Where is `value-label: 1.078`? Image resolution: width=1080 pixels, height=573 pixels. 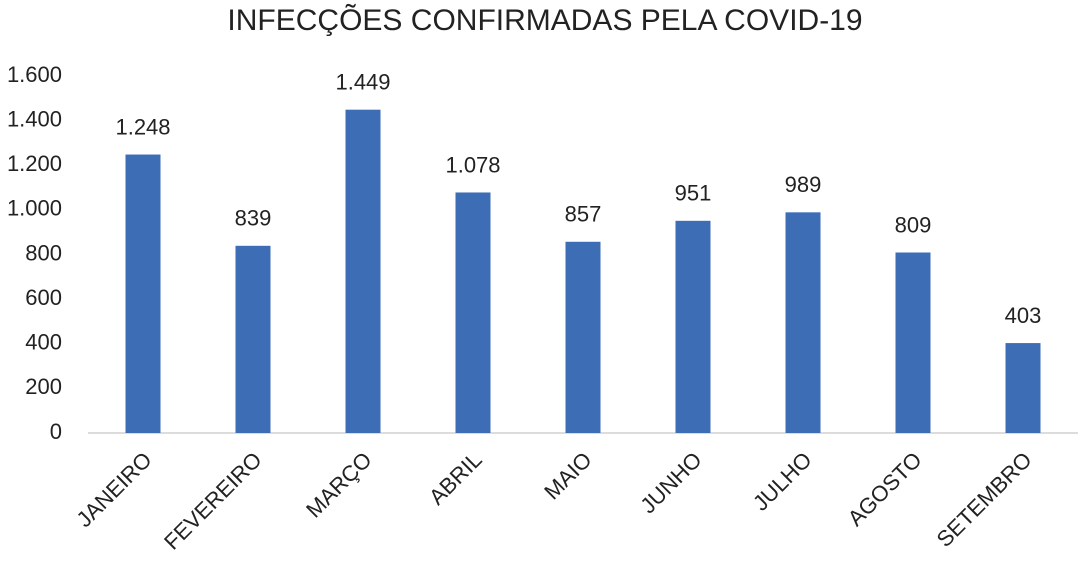 value-label: 1.078 is located at coordinates (472, 164).